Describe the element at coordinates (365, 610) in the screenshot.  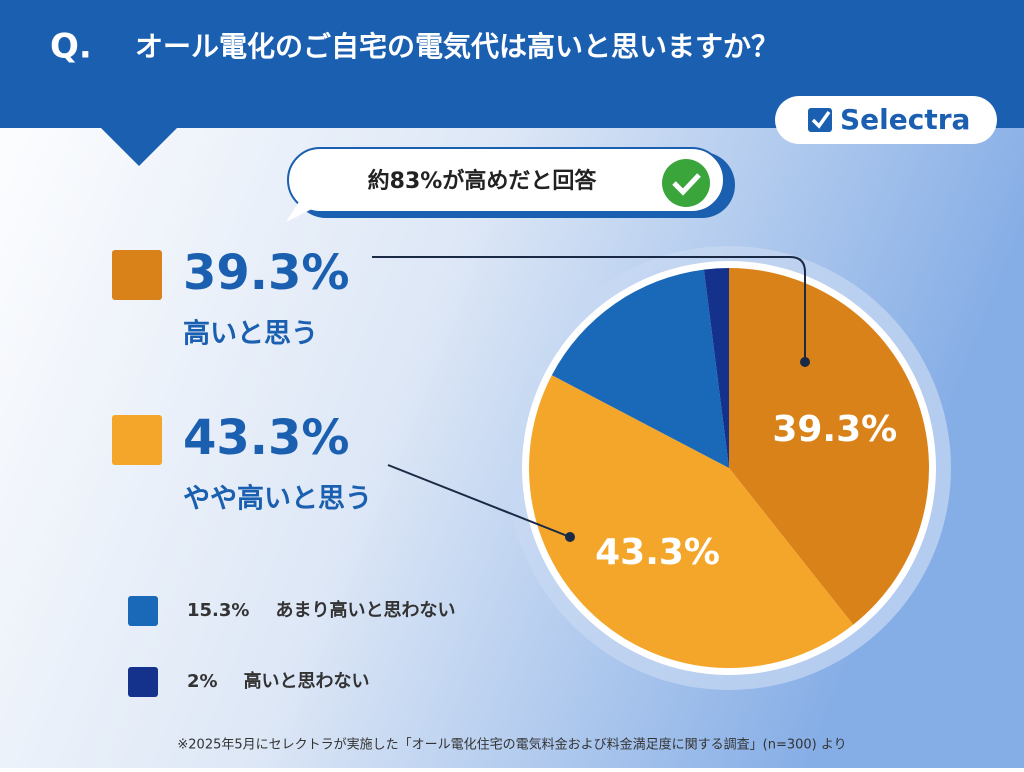
I see `legend-name: あまり高いと思わない` at that location.